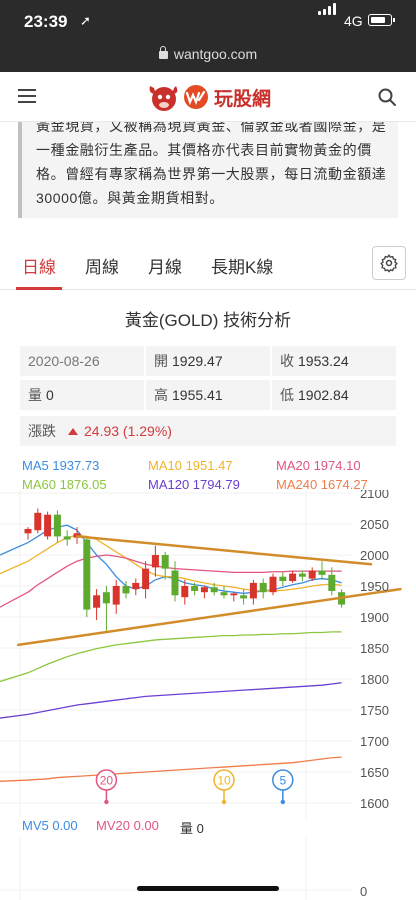  What do you see at coordinates (39, 267) in the screenshot?
I see `tab-daily: 日線` at bounding box center [39, 267].